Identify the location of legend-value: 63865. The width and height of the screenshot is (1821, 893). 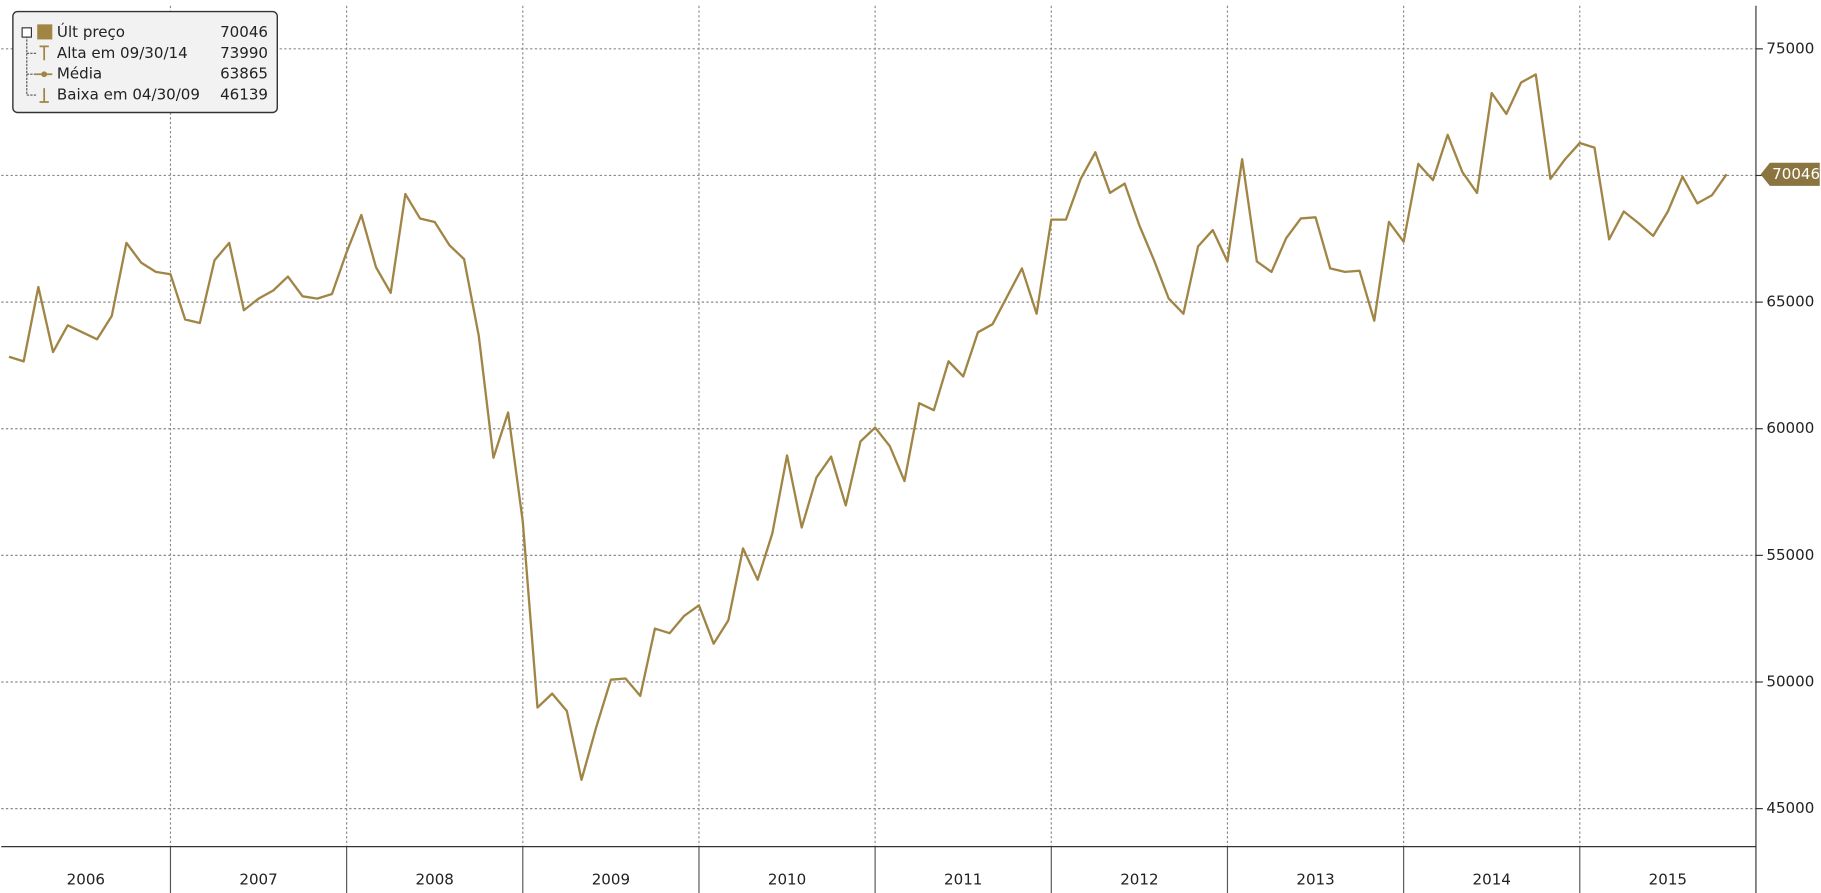
(244, 74).